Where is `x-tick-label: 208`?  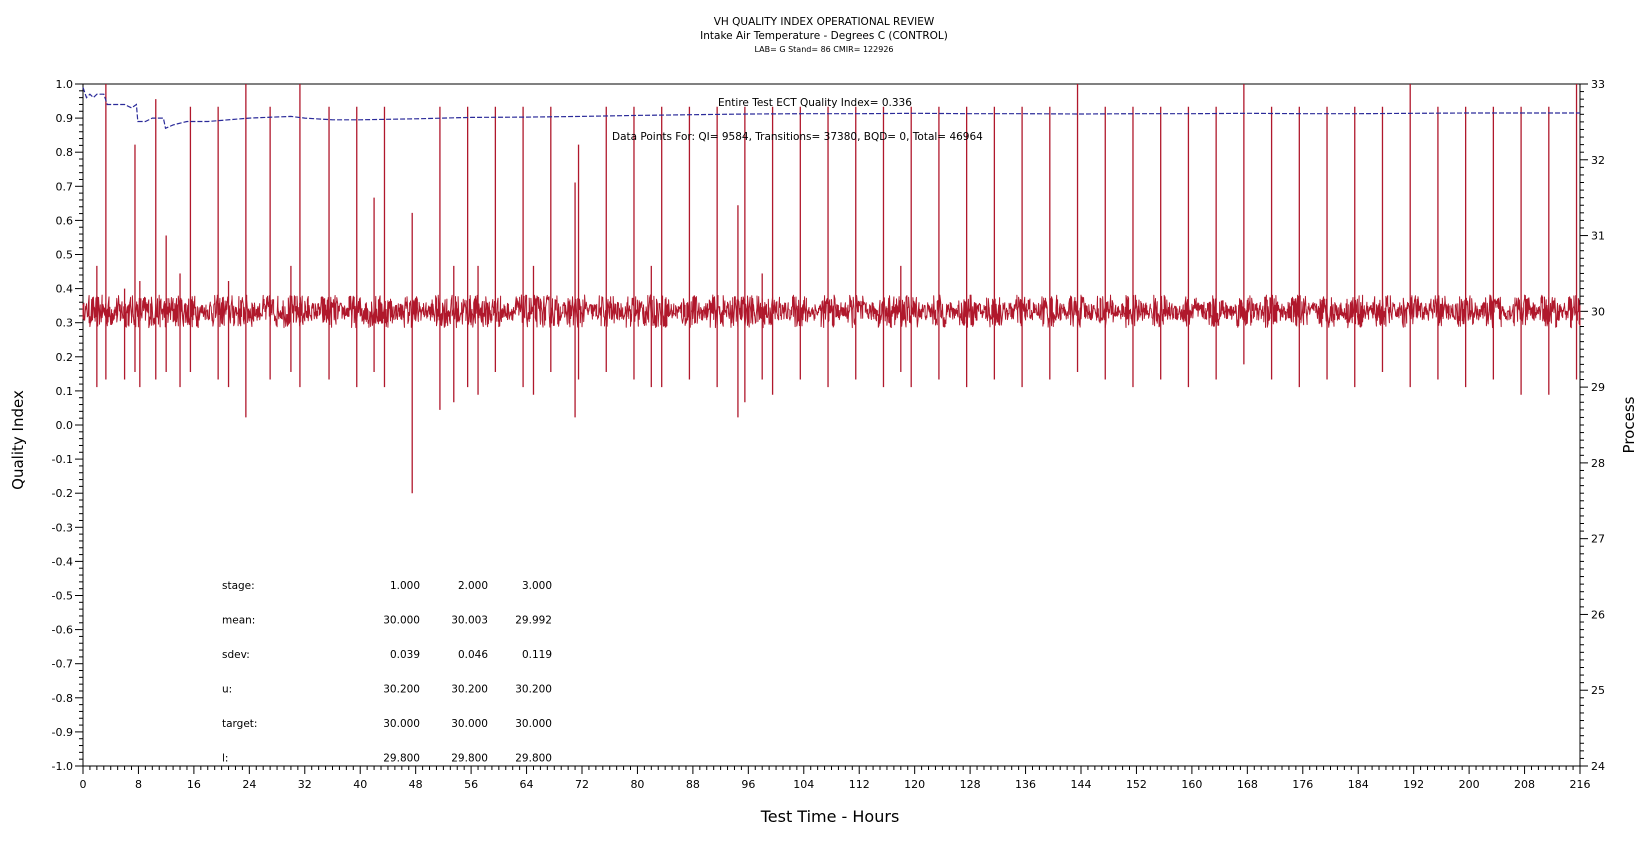
x-tick-label: 208 is located at coordinates (1524, 784).